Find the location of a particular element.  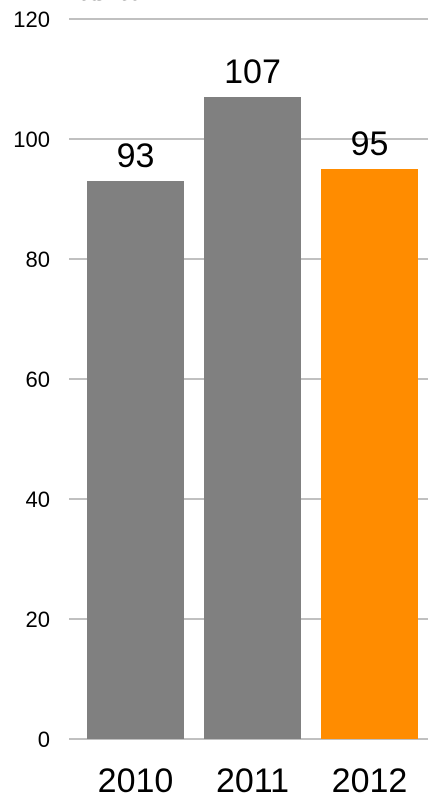

data-label-2010: 93 is located at coordinates (136, 156).